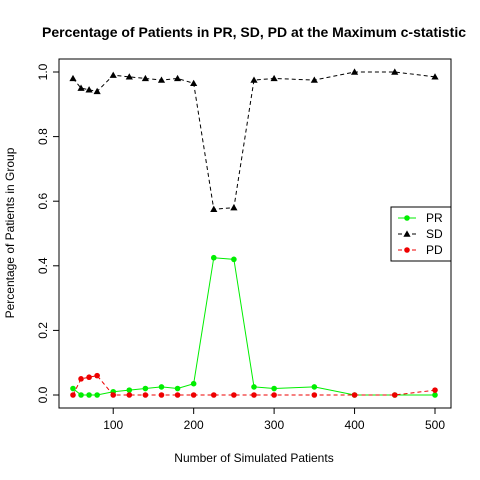  What do you see at coordinates (355, 425) in the screenshot?
I see `x-tick-label: 400` at bounding box center [355, 425].